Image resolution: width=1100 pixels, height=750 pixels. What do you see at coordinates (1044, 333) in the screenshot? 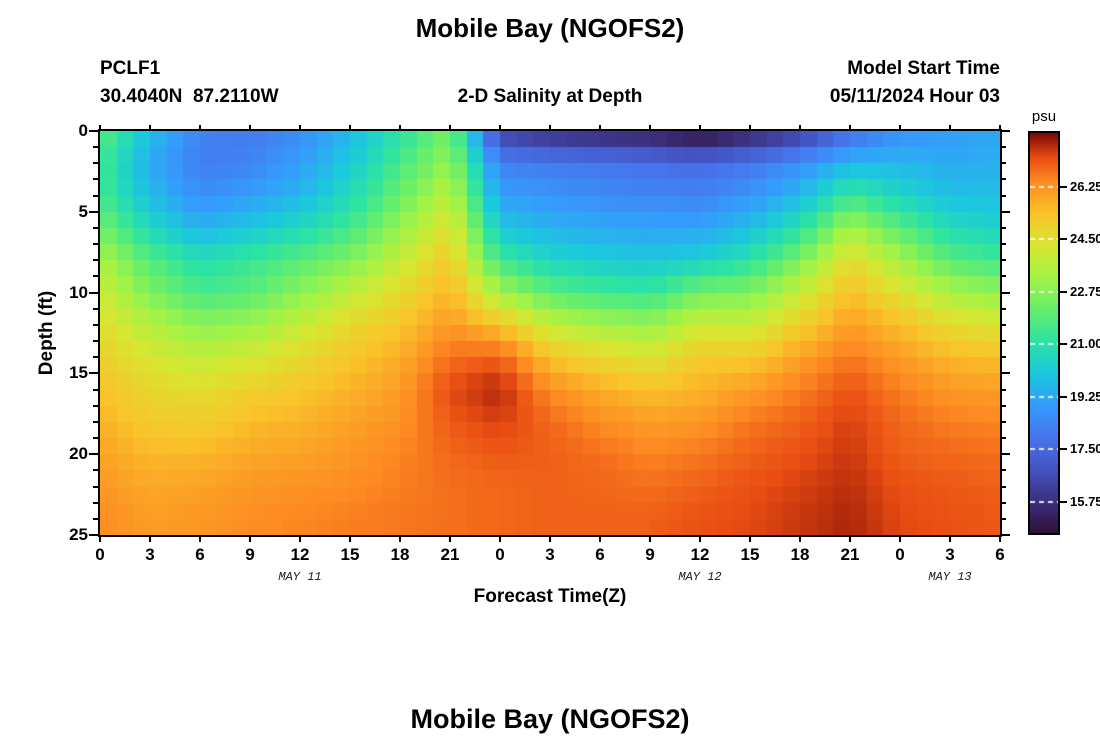
I see `colorbar` at bounding box center [1044, 333].